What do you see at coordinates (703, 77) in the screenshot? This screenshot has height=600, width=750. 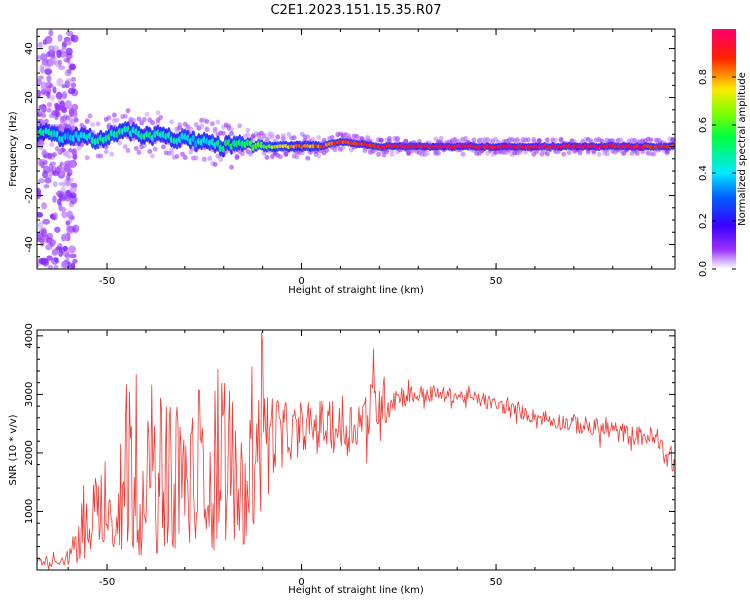 I see `colorbar-tick-label: 0.8` at bounding box center [703, 77].